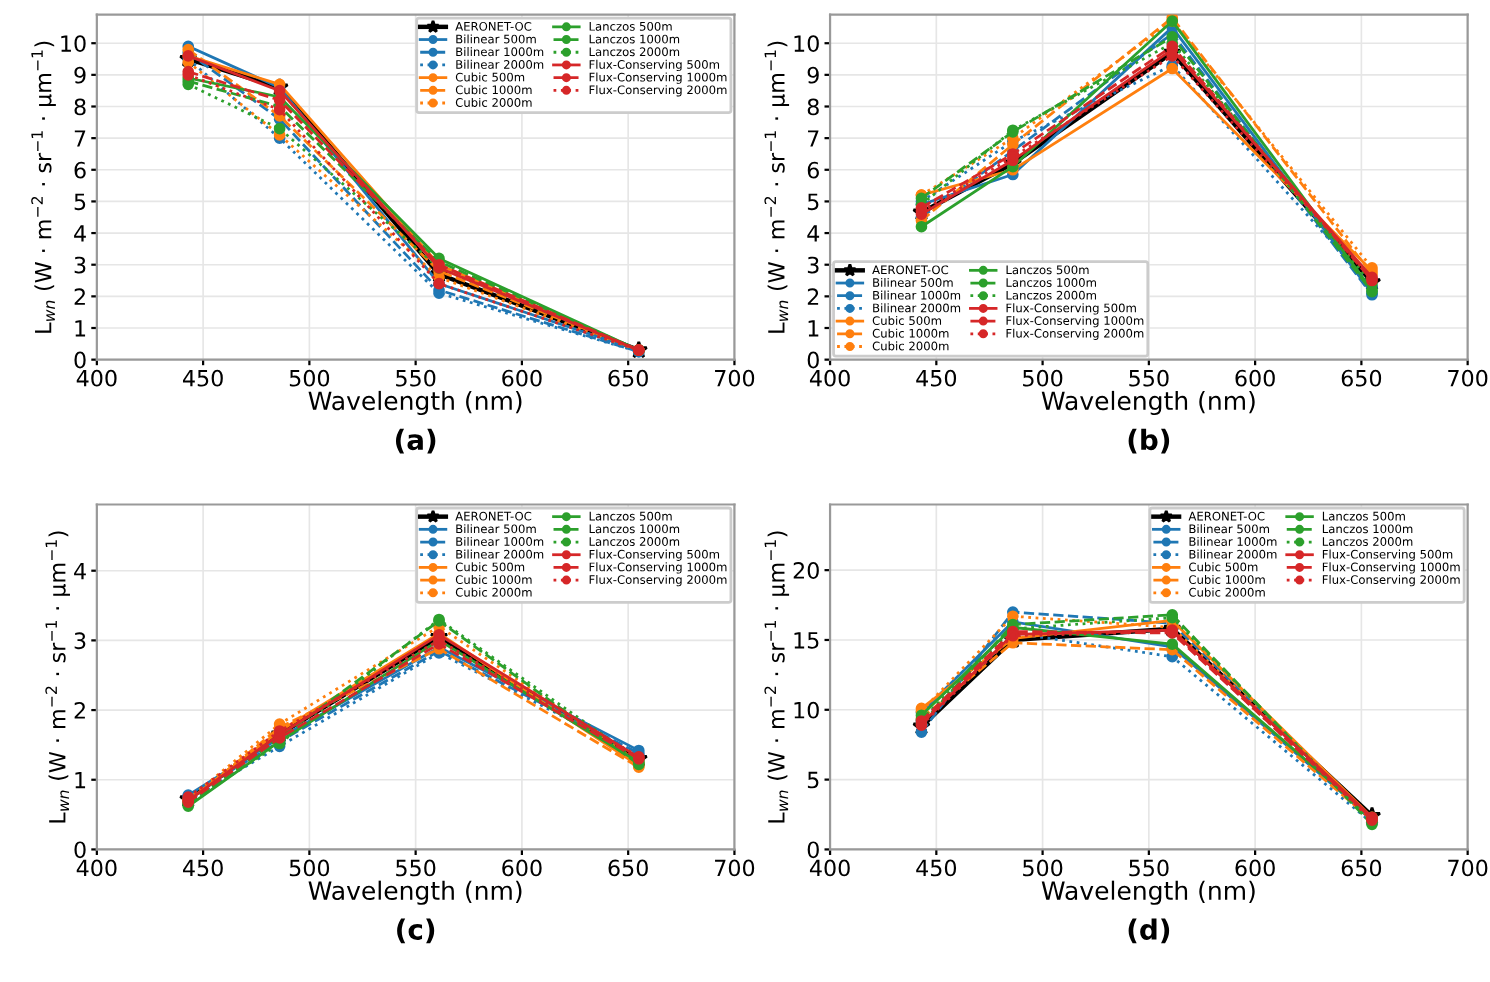 The width and height of the screenshot is (1490, 982). What do you see at coordinates (416, 931) in the screenshot?
I see `text: (c)` at bounding box center [416, 931].